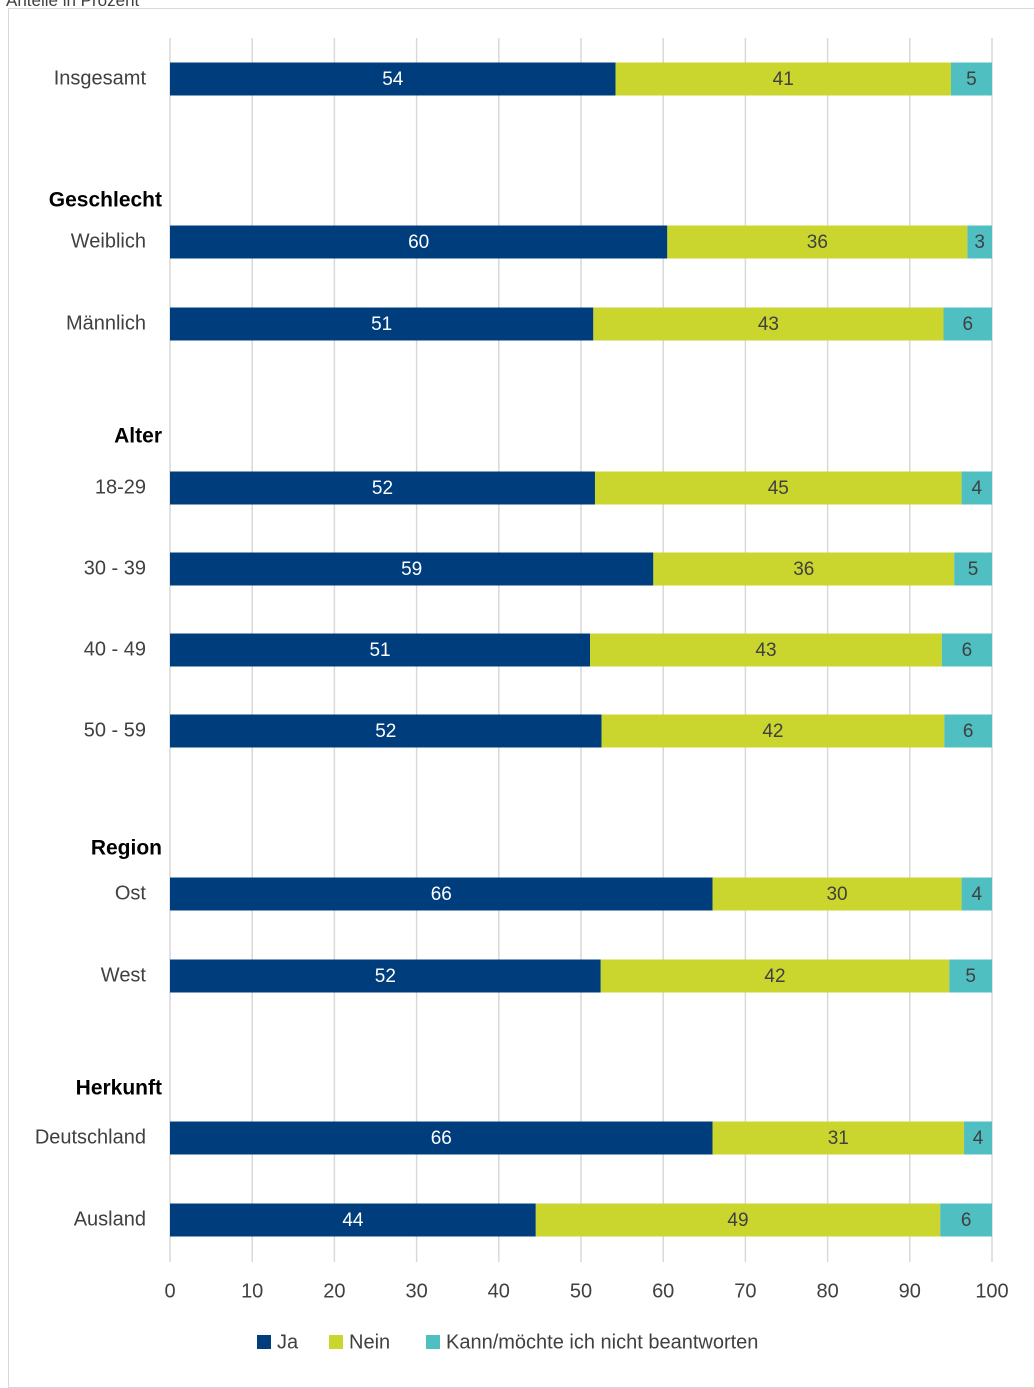  What do you see at coordinates (73, 5) in the screenshot?
I see `chart-caption: Anteile in Prozent` at bounding box center [73, 5].